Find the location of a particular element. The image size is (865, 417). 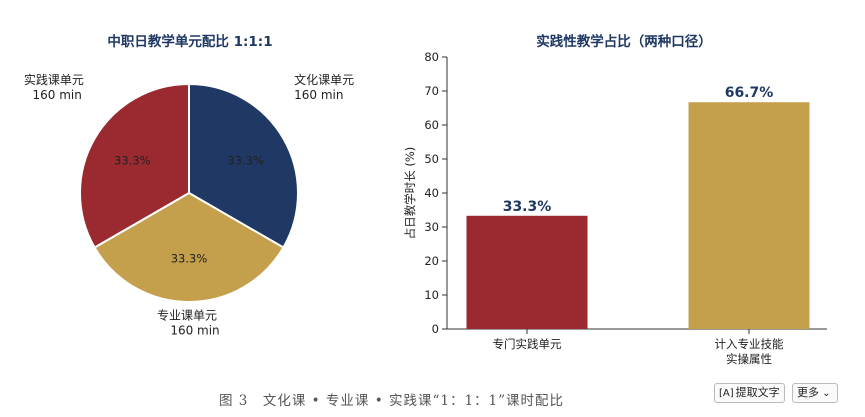

extract-text-button: [A] 提取文字 is located at coordinates (749, 393).